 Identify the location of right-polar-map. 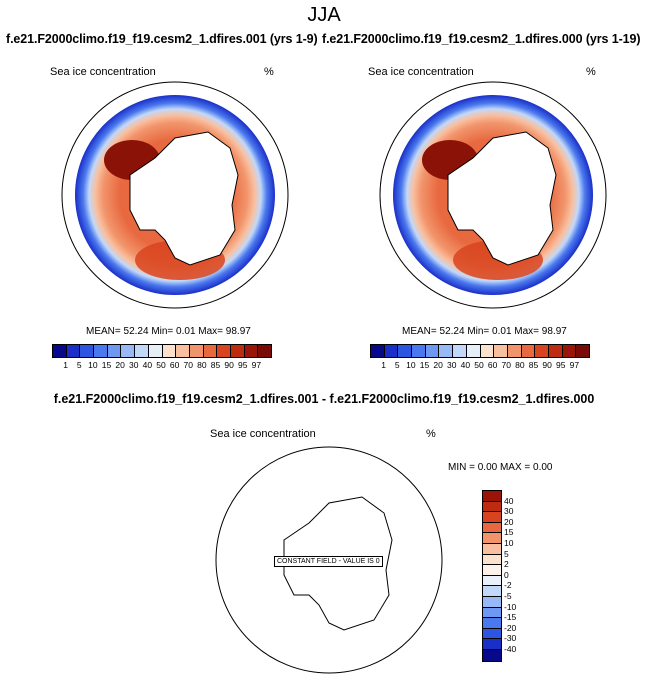
(493, 195).